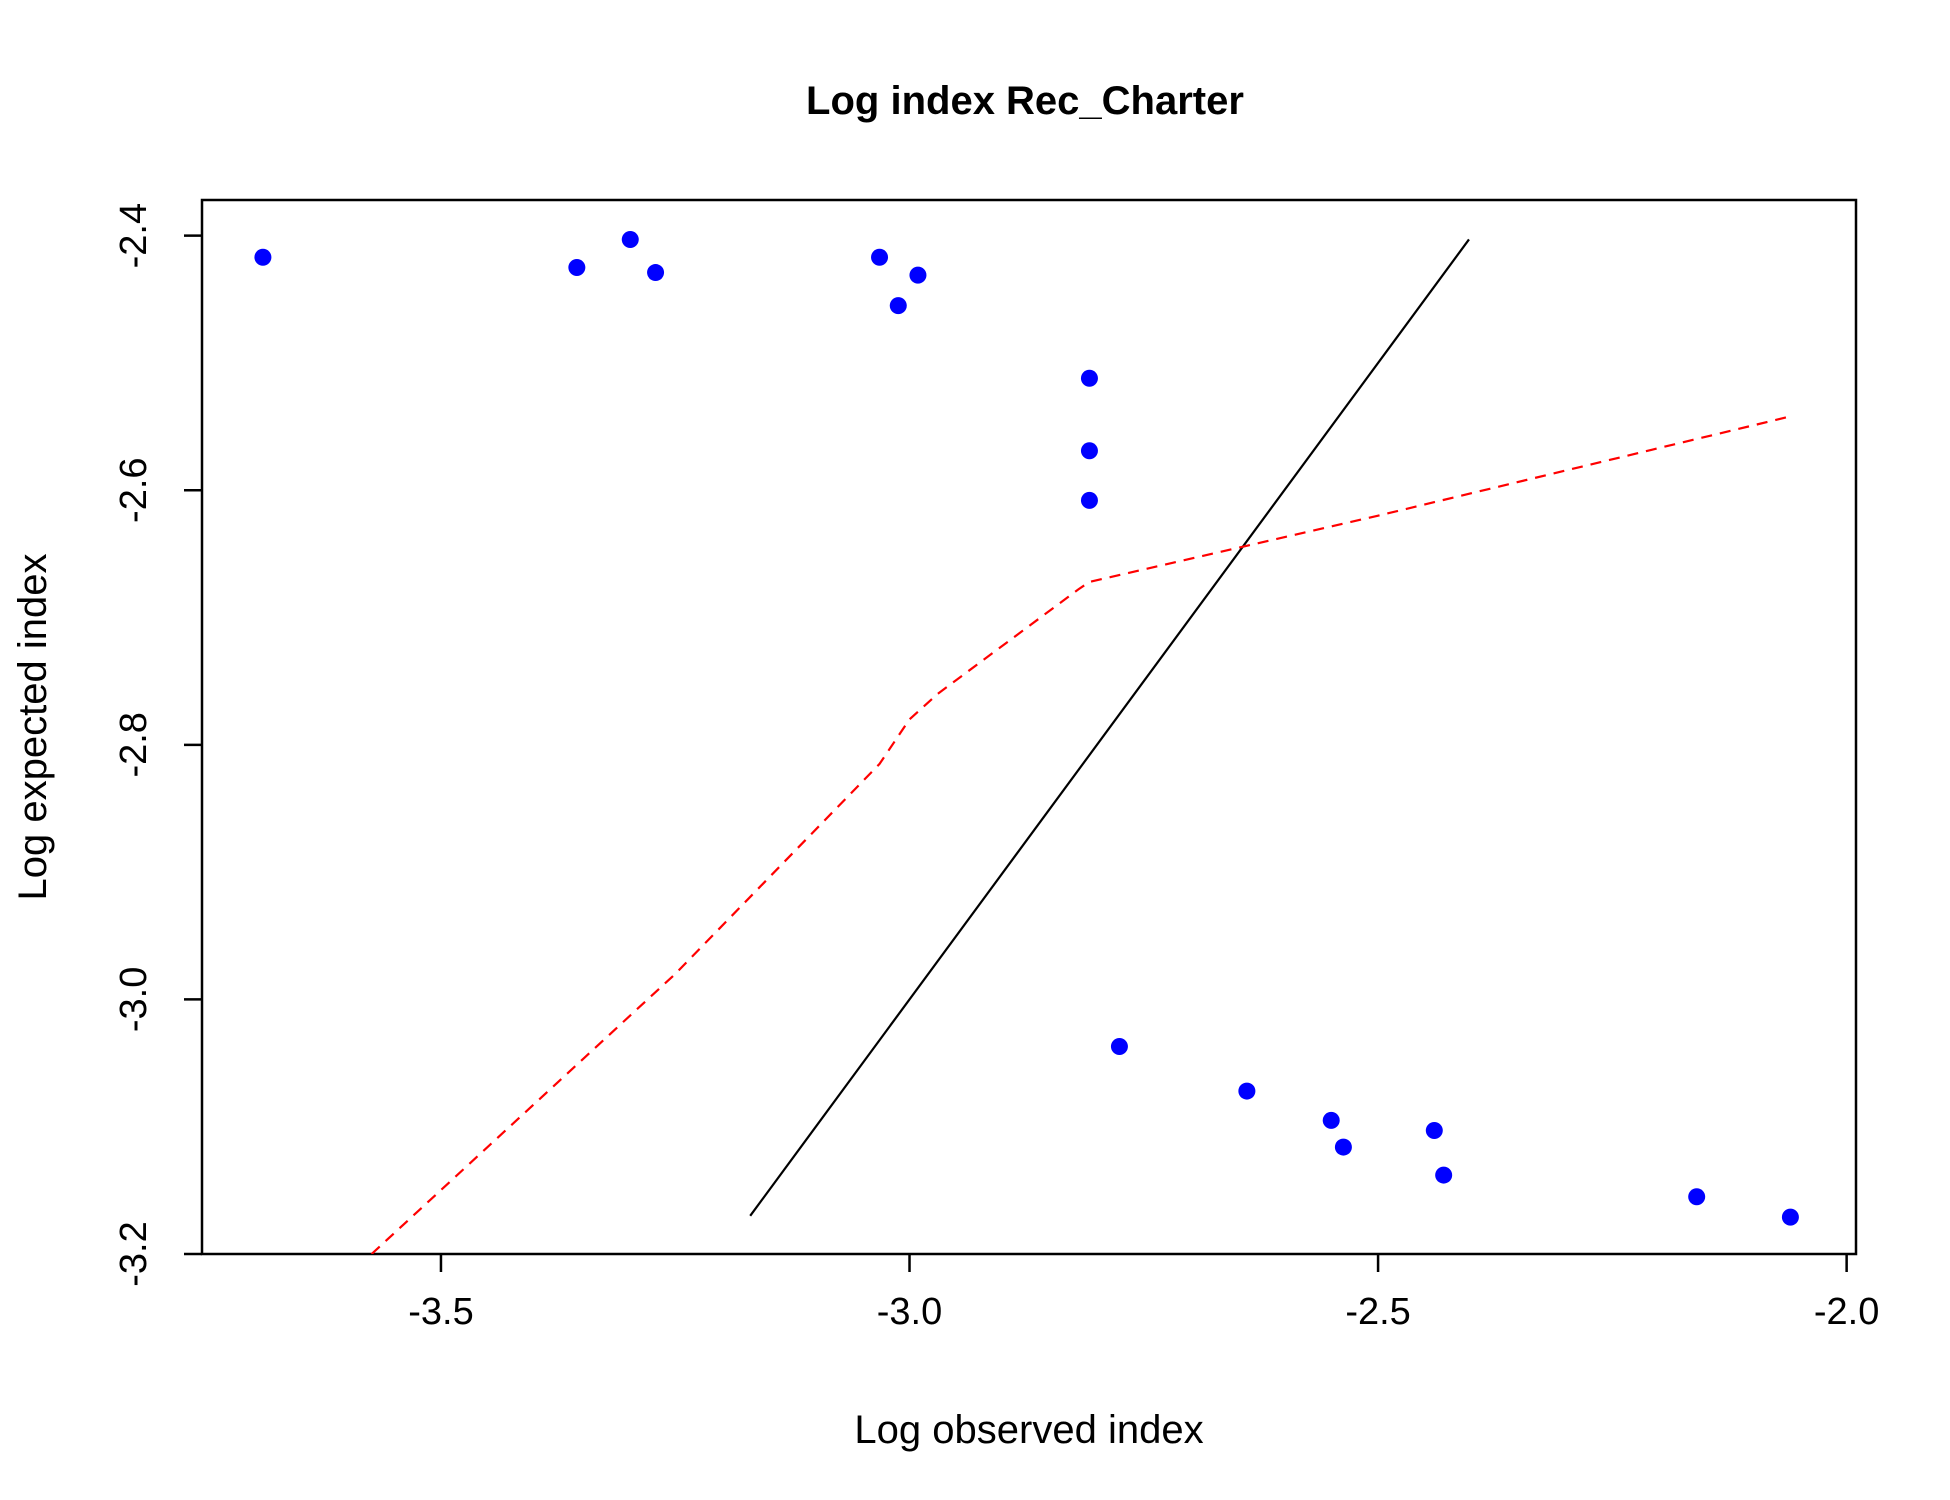 The image size is (1950, 1500). What do you see at coordinates (909, 1312) in the screenshot?
I see `x-tick-label: -3.0` at bounding box center [909, 1312].